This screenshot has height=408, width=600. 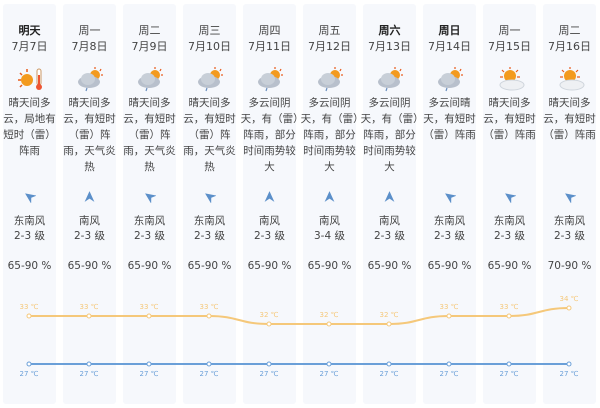 What do you see at coordinates (449, 204) in the screenshot?
I see `day-column: 周日 7月14日 多云间晴天，有短时（雷）阵雨 东南风 2-3 级 65-90 %` at bounding box center [449, 204].